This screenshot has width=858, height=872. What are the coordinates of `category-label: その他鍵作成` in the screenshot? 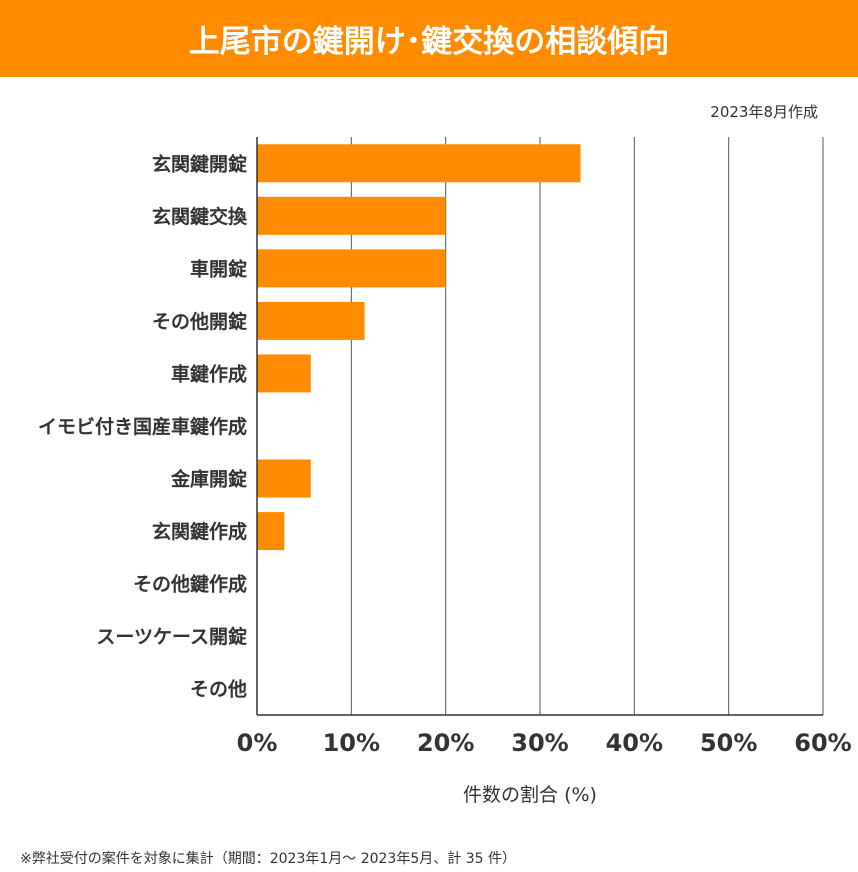 It's located at (190, 584).